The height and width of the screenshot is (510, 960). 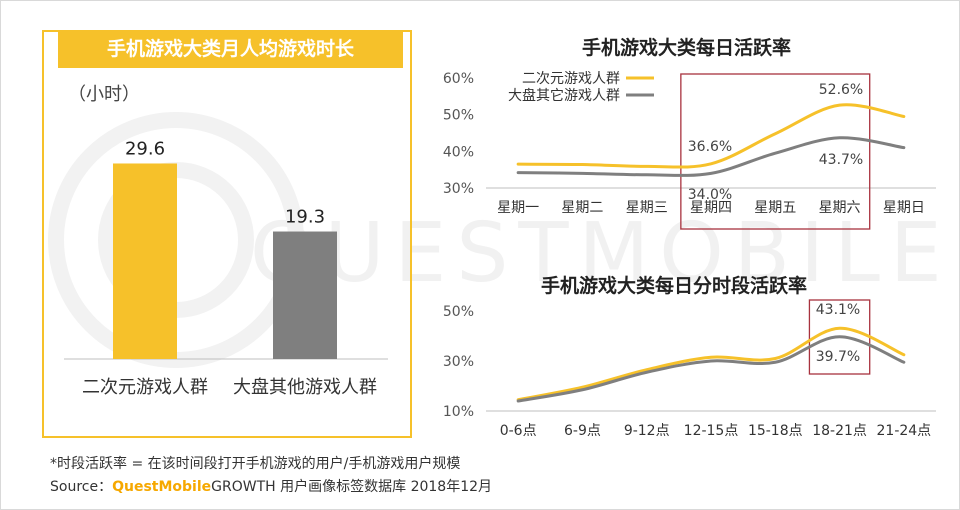 I want to click on left-chart-unit: （小时）, so click(x=104, y=94).